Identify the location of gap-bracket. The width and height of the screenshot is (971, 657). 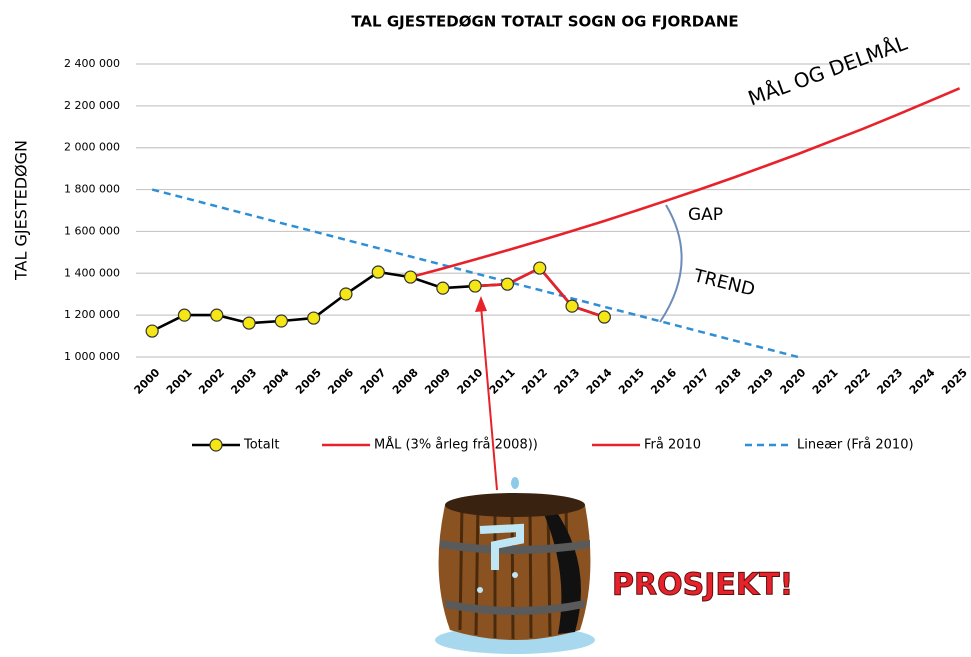
(671, 263).